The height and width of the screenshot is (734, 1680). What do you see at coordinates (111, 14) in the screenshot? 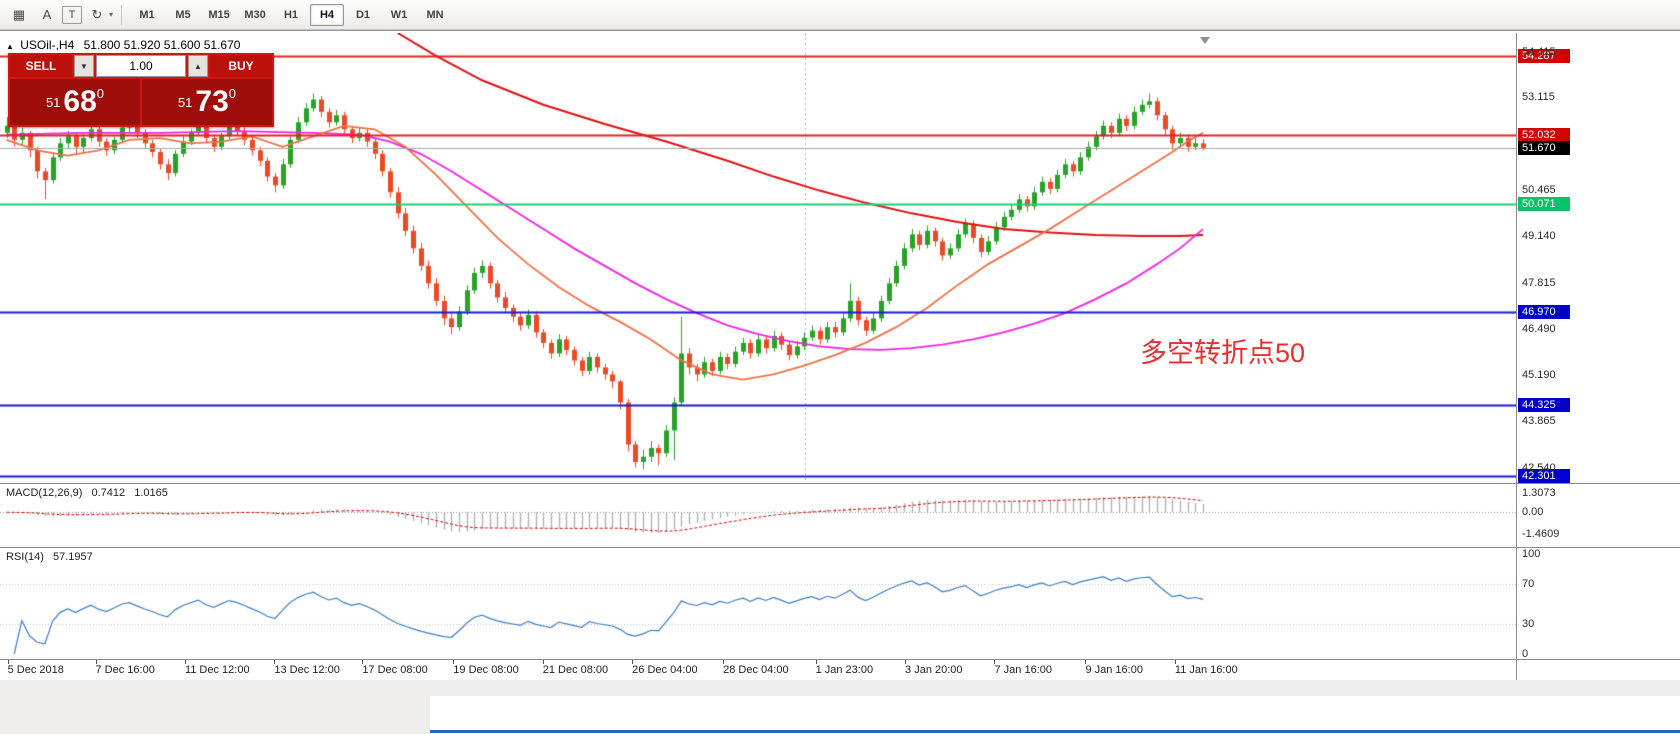
I see `shapes-dropdown-caret-icon: ▾` at bounding box center [111, 14].